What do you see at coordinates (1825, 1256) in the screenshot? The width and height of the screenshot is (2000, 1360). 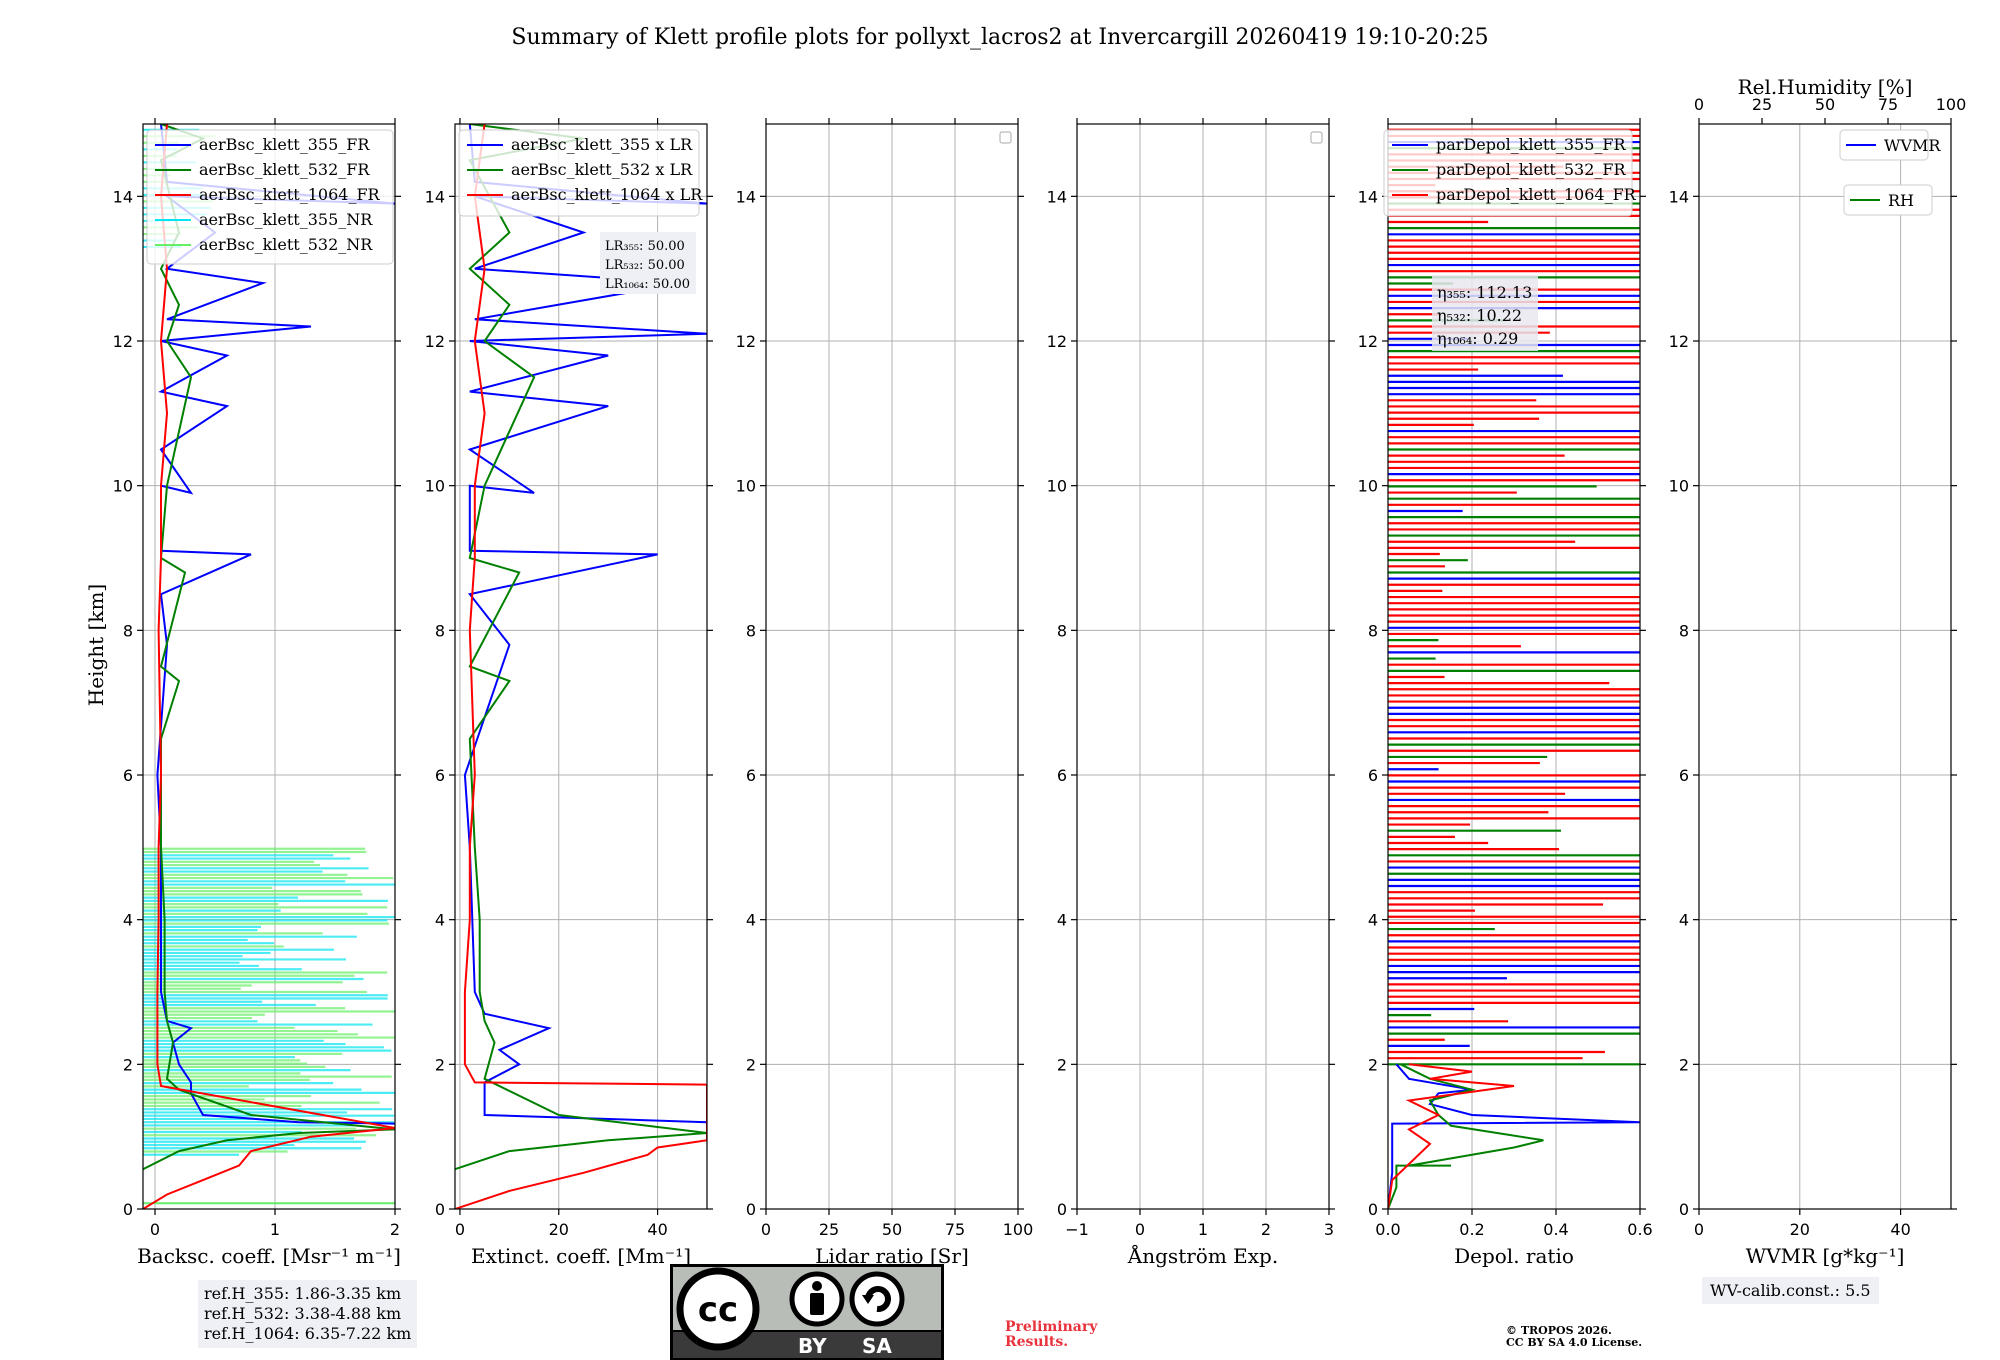 I see `x-axis-label: WVMR [g*kg⁻¹]` at bounding box center [1825, 1256].